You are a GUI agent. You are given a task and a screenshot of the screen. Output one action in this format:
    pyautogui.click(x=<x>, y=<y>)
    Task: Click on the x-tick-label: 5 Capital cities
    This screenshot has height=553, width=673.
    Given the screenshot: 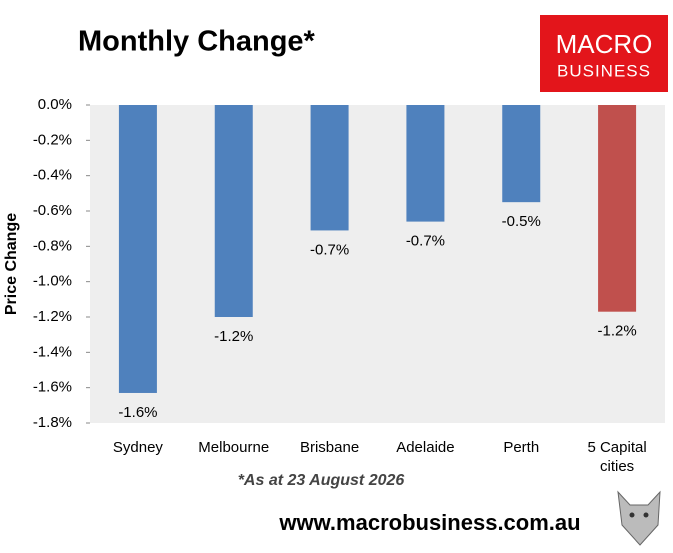 What is the action you would take?
    pyautogui.click(x=617, y=457)
    